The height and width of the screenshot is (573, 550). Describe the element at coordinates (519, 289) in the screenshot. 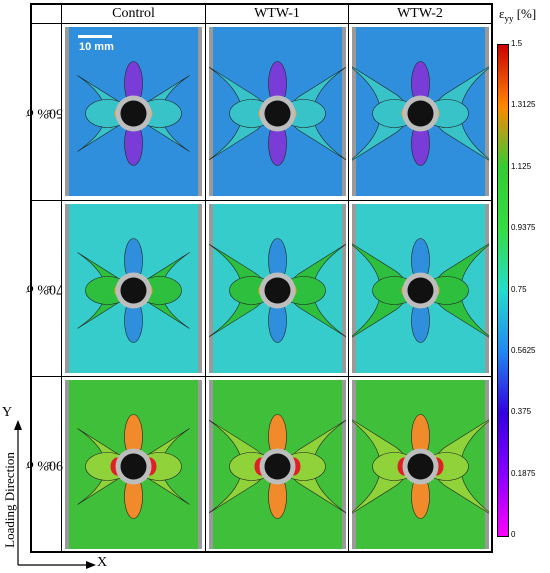

I see `colorbar-tick-label: 0.75` at that location.